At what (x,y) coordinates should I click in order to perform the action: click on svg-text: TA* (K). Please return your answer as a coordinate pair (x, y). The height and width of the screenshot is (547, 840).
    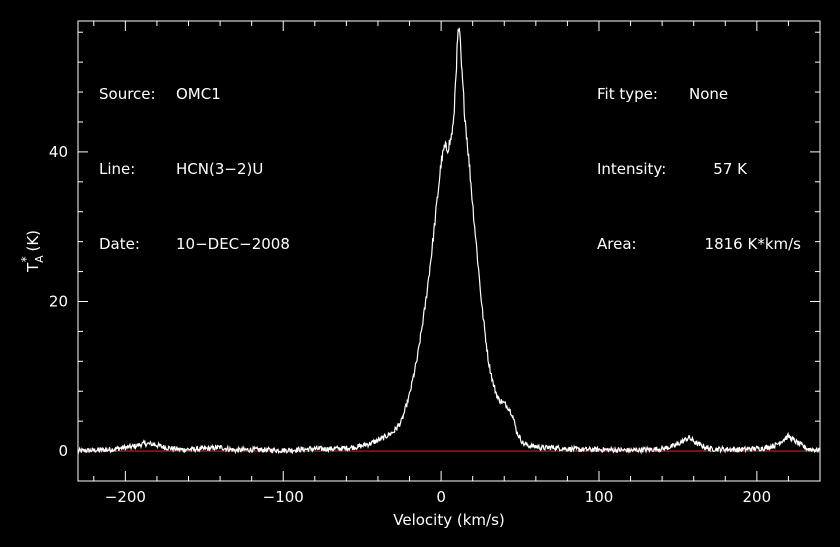
    Looking at the image, I should click on (32, 251).